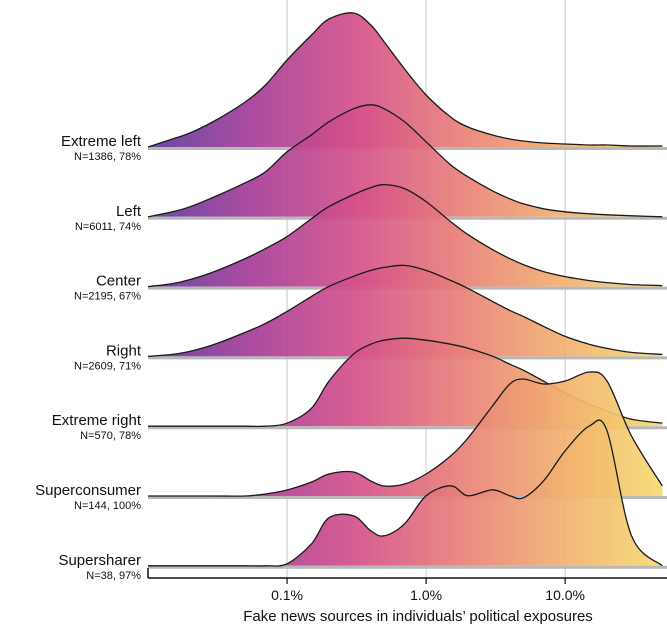 Image resolution: width=667 pixels, height=629 pixels. I want to click on x-tick-label: 0.1%, so click(287, 595).